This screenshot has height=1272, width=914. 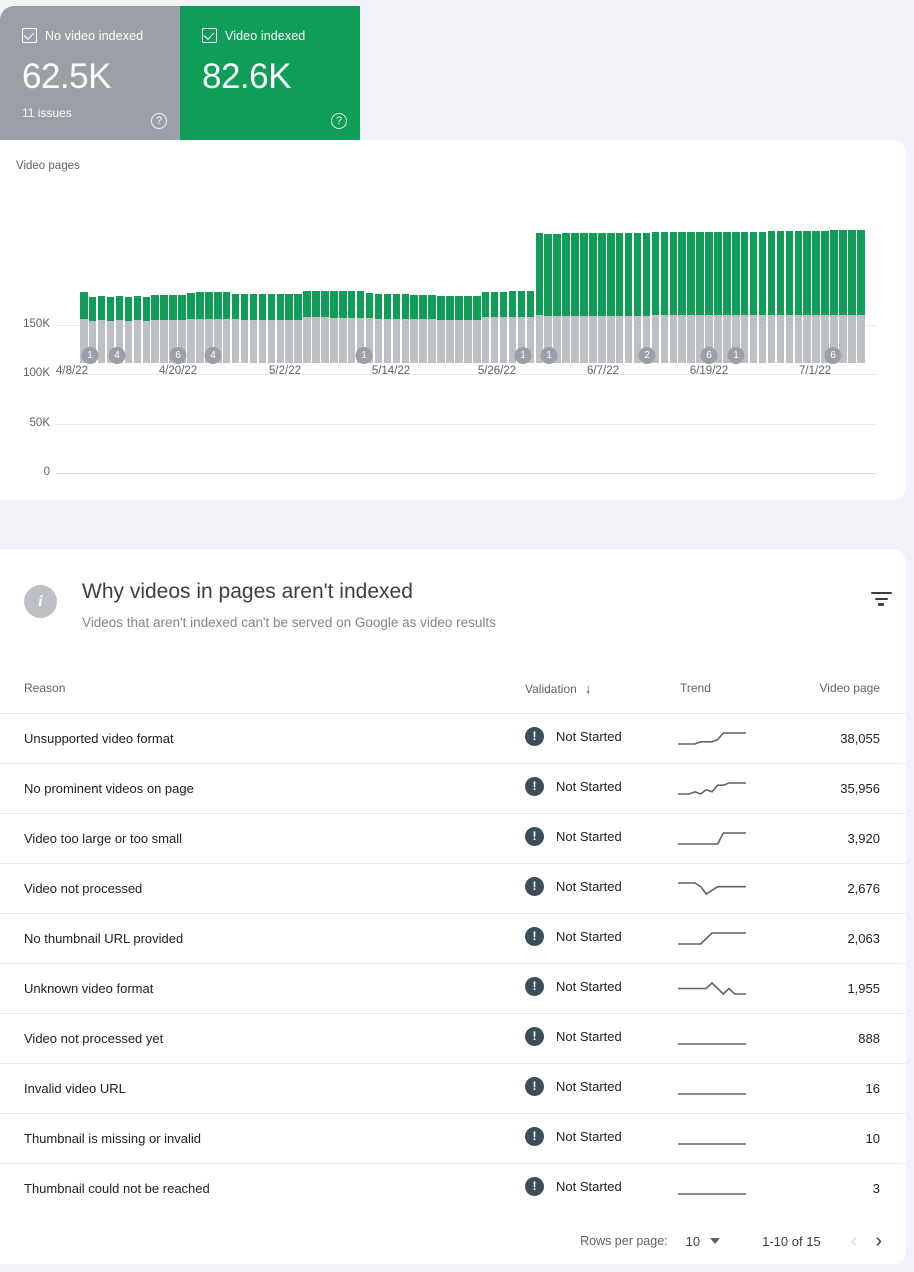 I want to click on column-header-trend: Trend, so click(x=695, y=688).